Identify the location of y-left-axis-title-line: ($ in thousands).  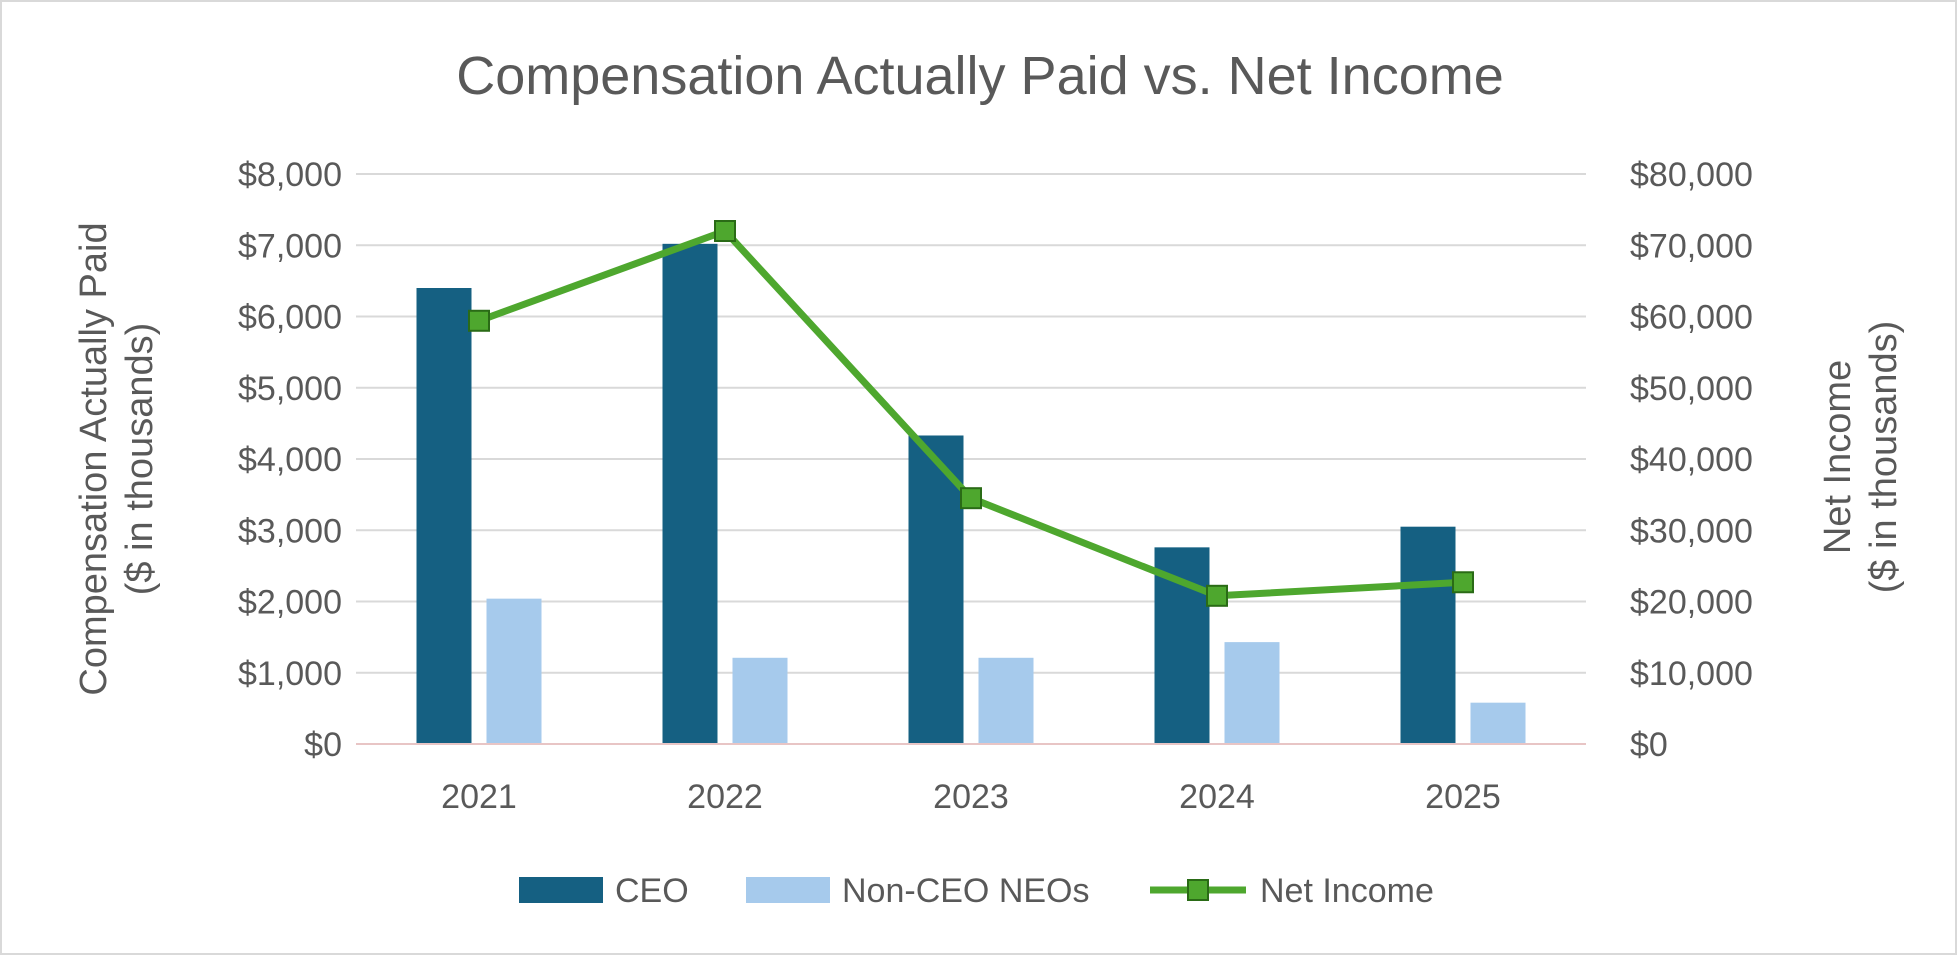
(140, 459).